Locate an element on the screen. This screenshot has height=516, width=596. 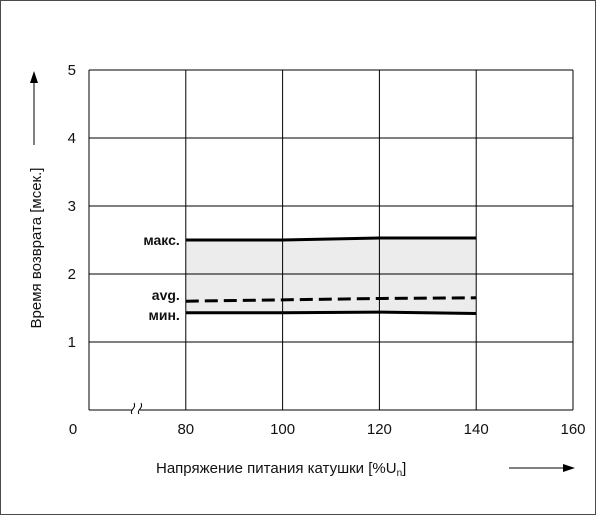
x-axis-break-mark is located at coordinates (136, 408).